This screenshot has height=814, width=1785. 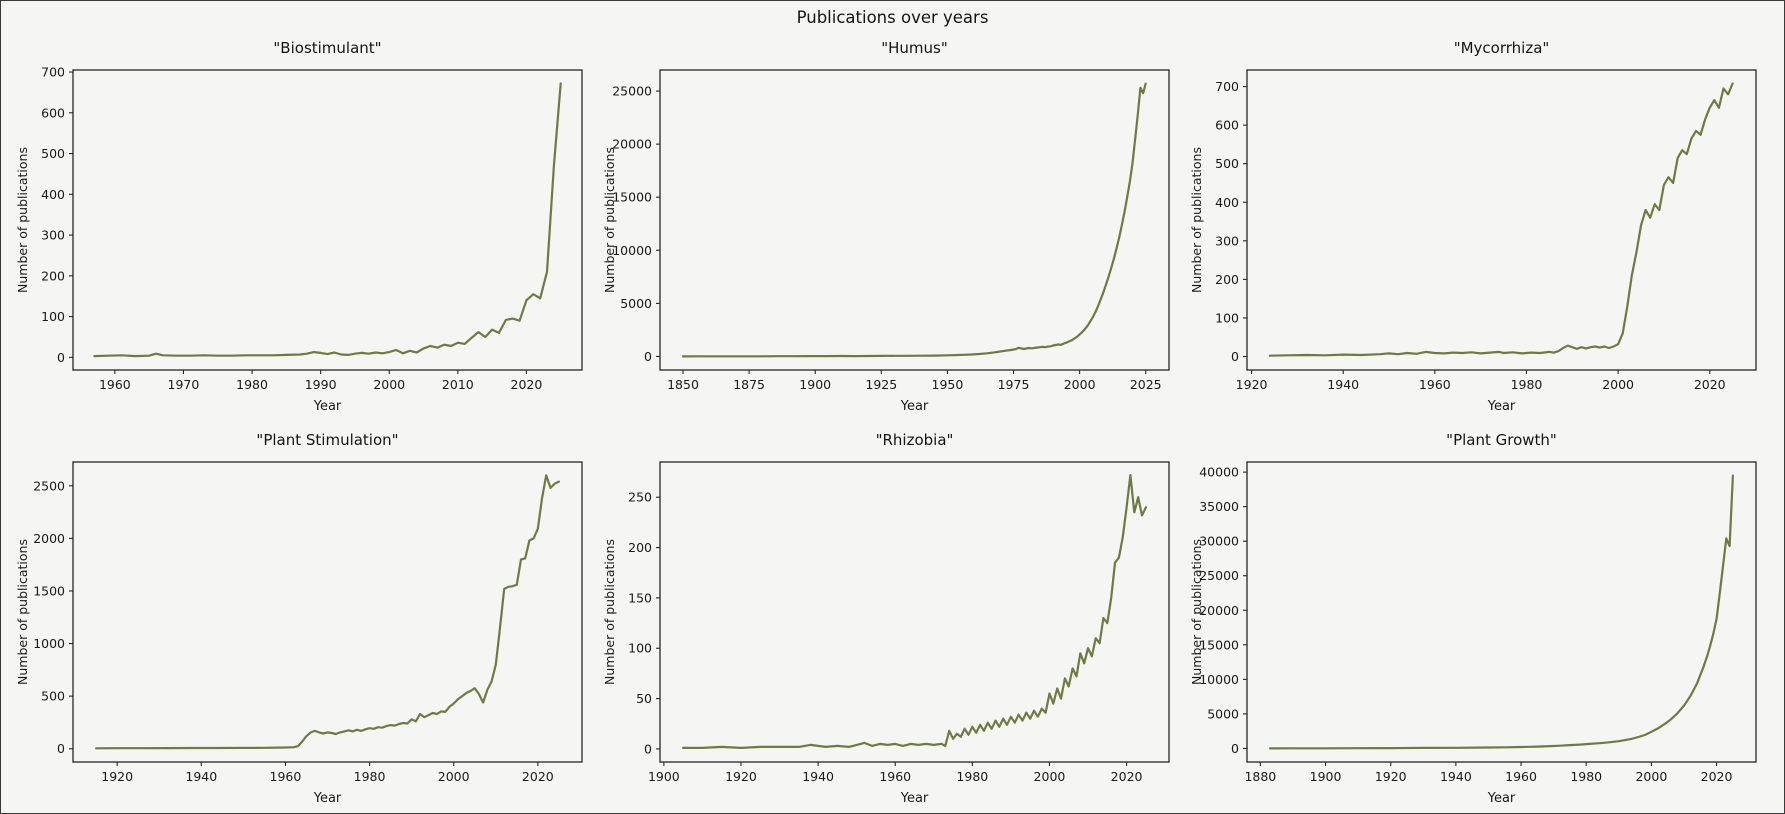 What do you see at coordinates (321, 384) in the screenshot?
I see `x-tick-label: 1990` at bounding box center [321, 384].